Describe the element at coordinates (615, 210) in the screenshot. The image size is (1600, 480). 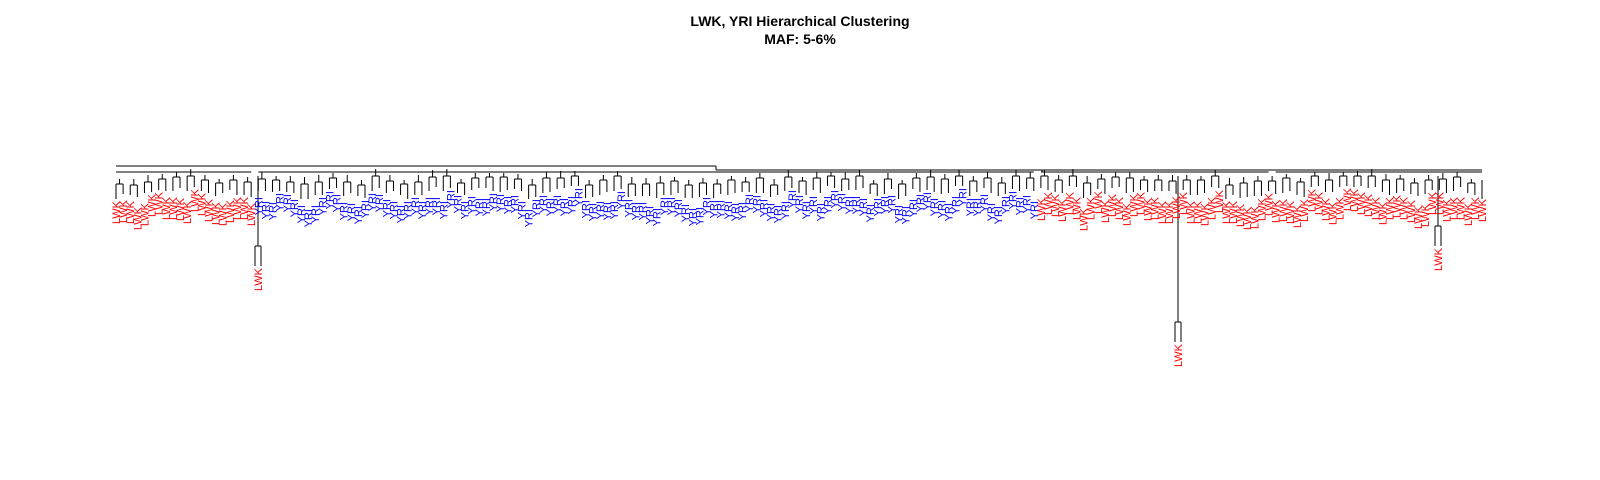
I see `leaf-label-yri-70: YRI` at that location.